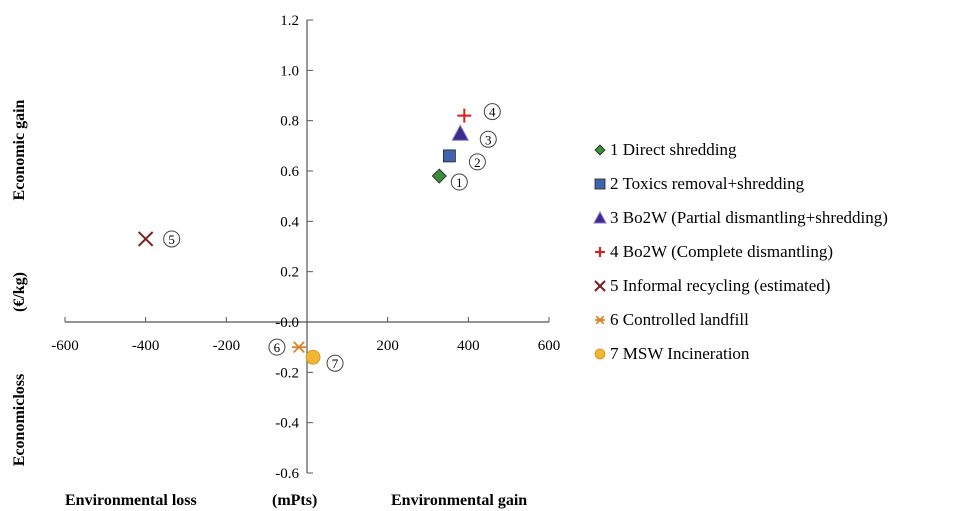  I want to click on legend-item-4: 4 Bo2W (Complete dismantling), so click(714, 251).